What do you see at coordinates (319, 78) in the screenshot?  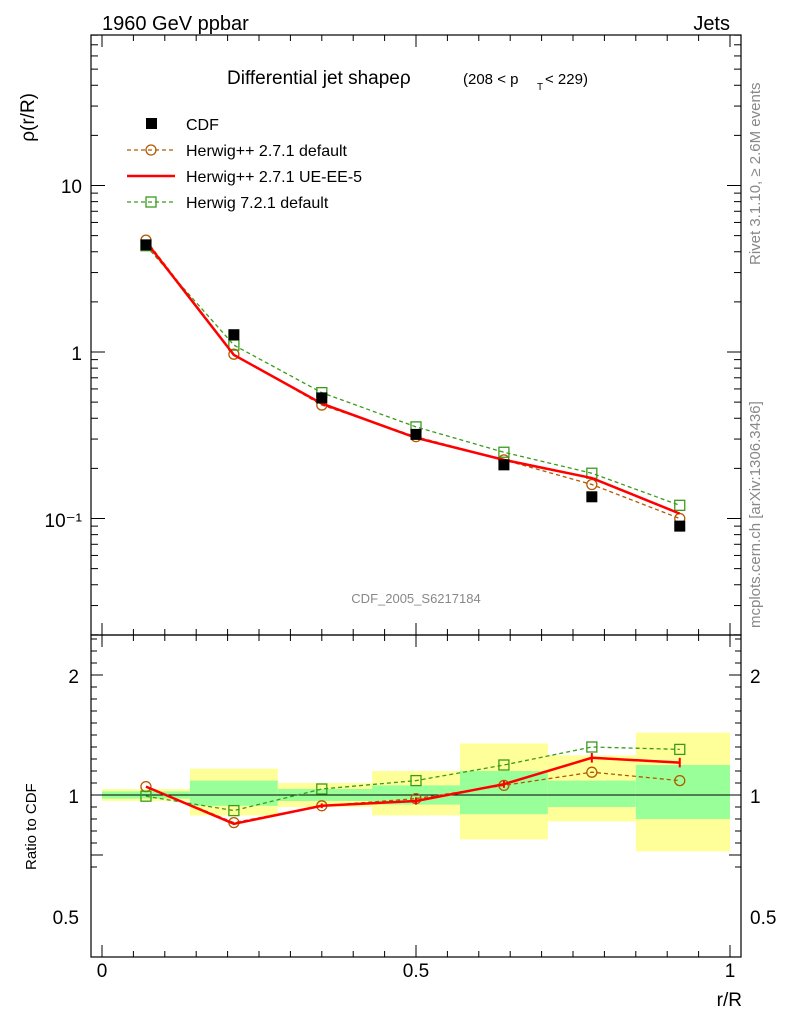 I see `main-title-text: Differential jet shapeρ` at bounding box center [319, 78].